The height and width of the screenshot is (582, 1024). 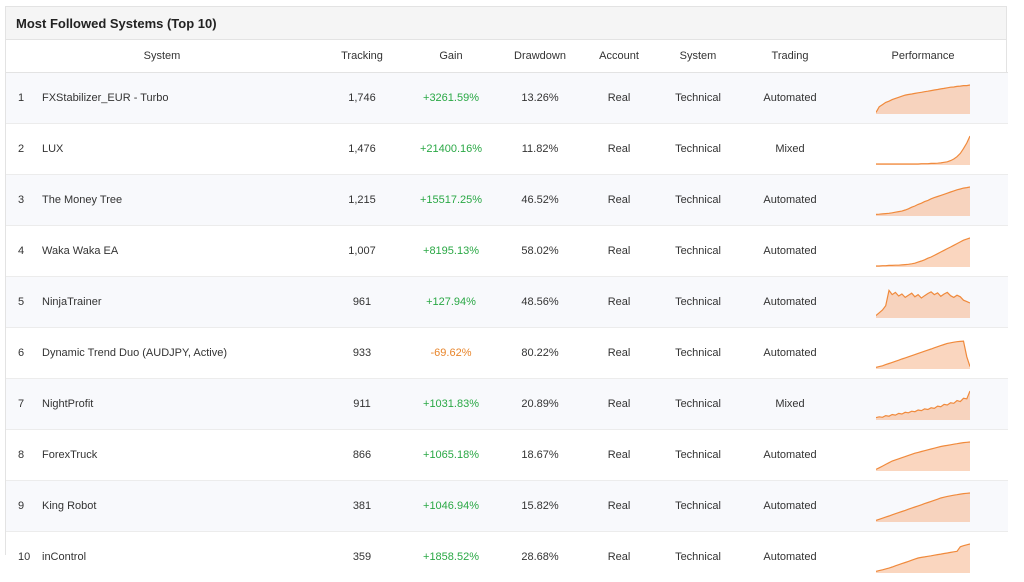 I want to click on drawdown-cell: 20.89%, so click(x=540, y=404).